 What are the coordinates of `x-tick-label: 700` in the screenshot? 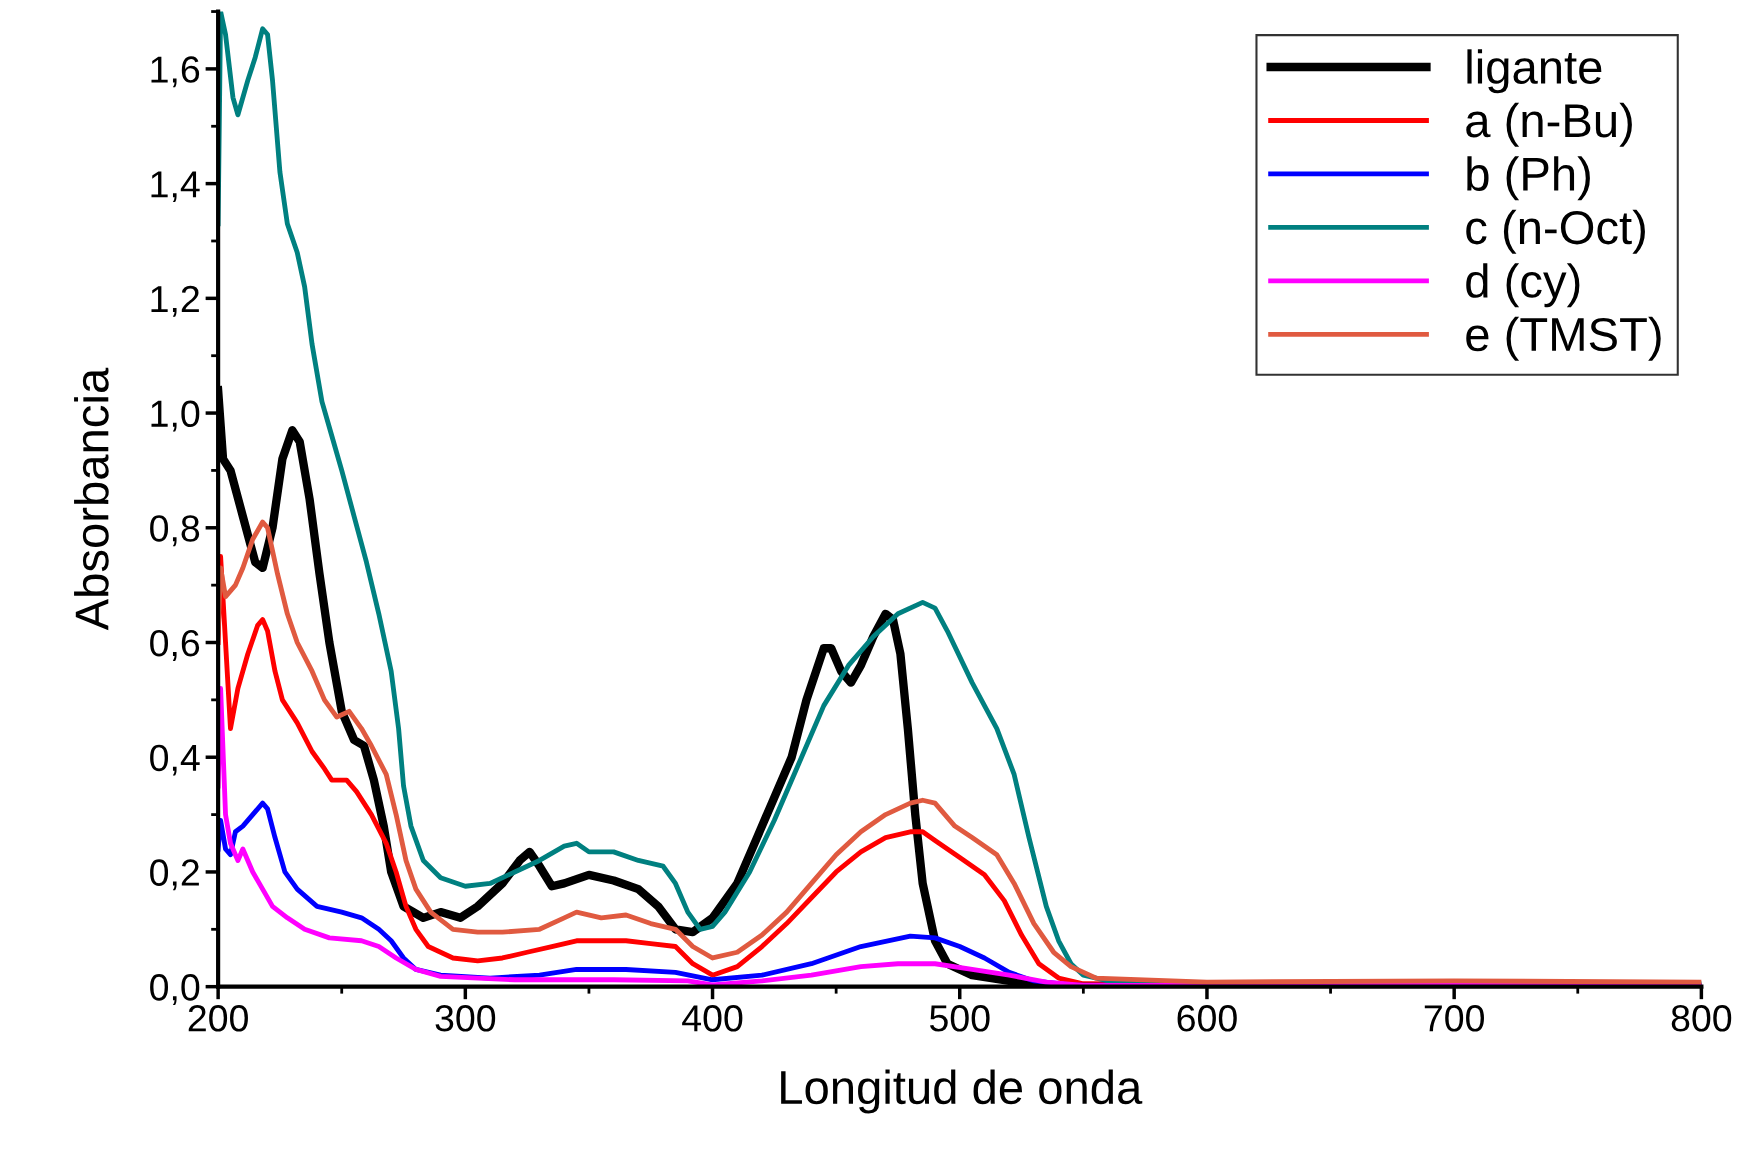 It's located at (1454, 1018).